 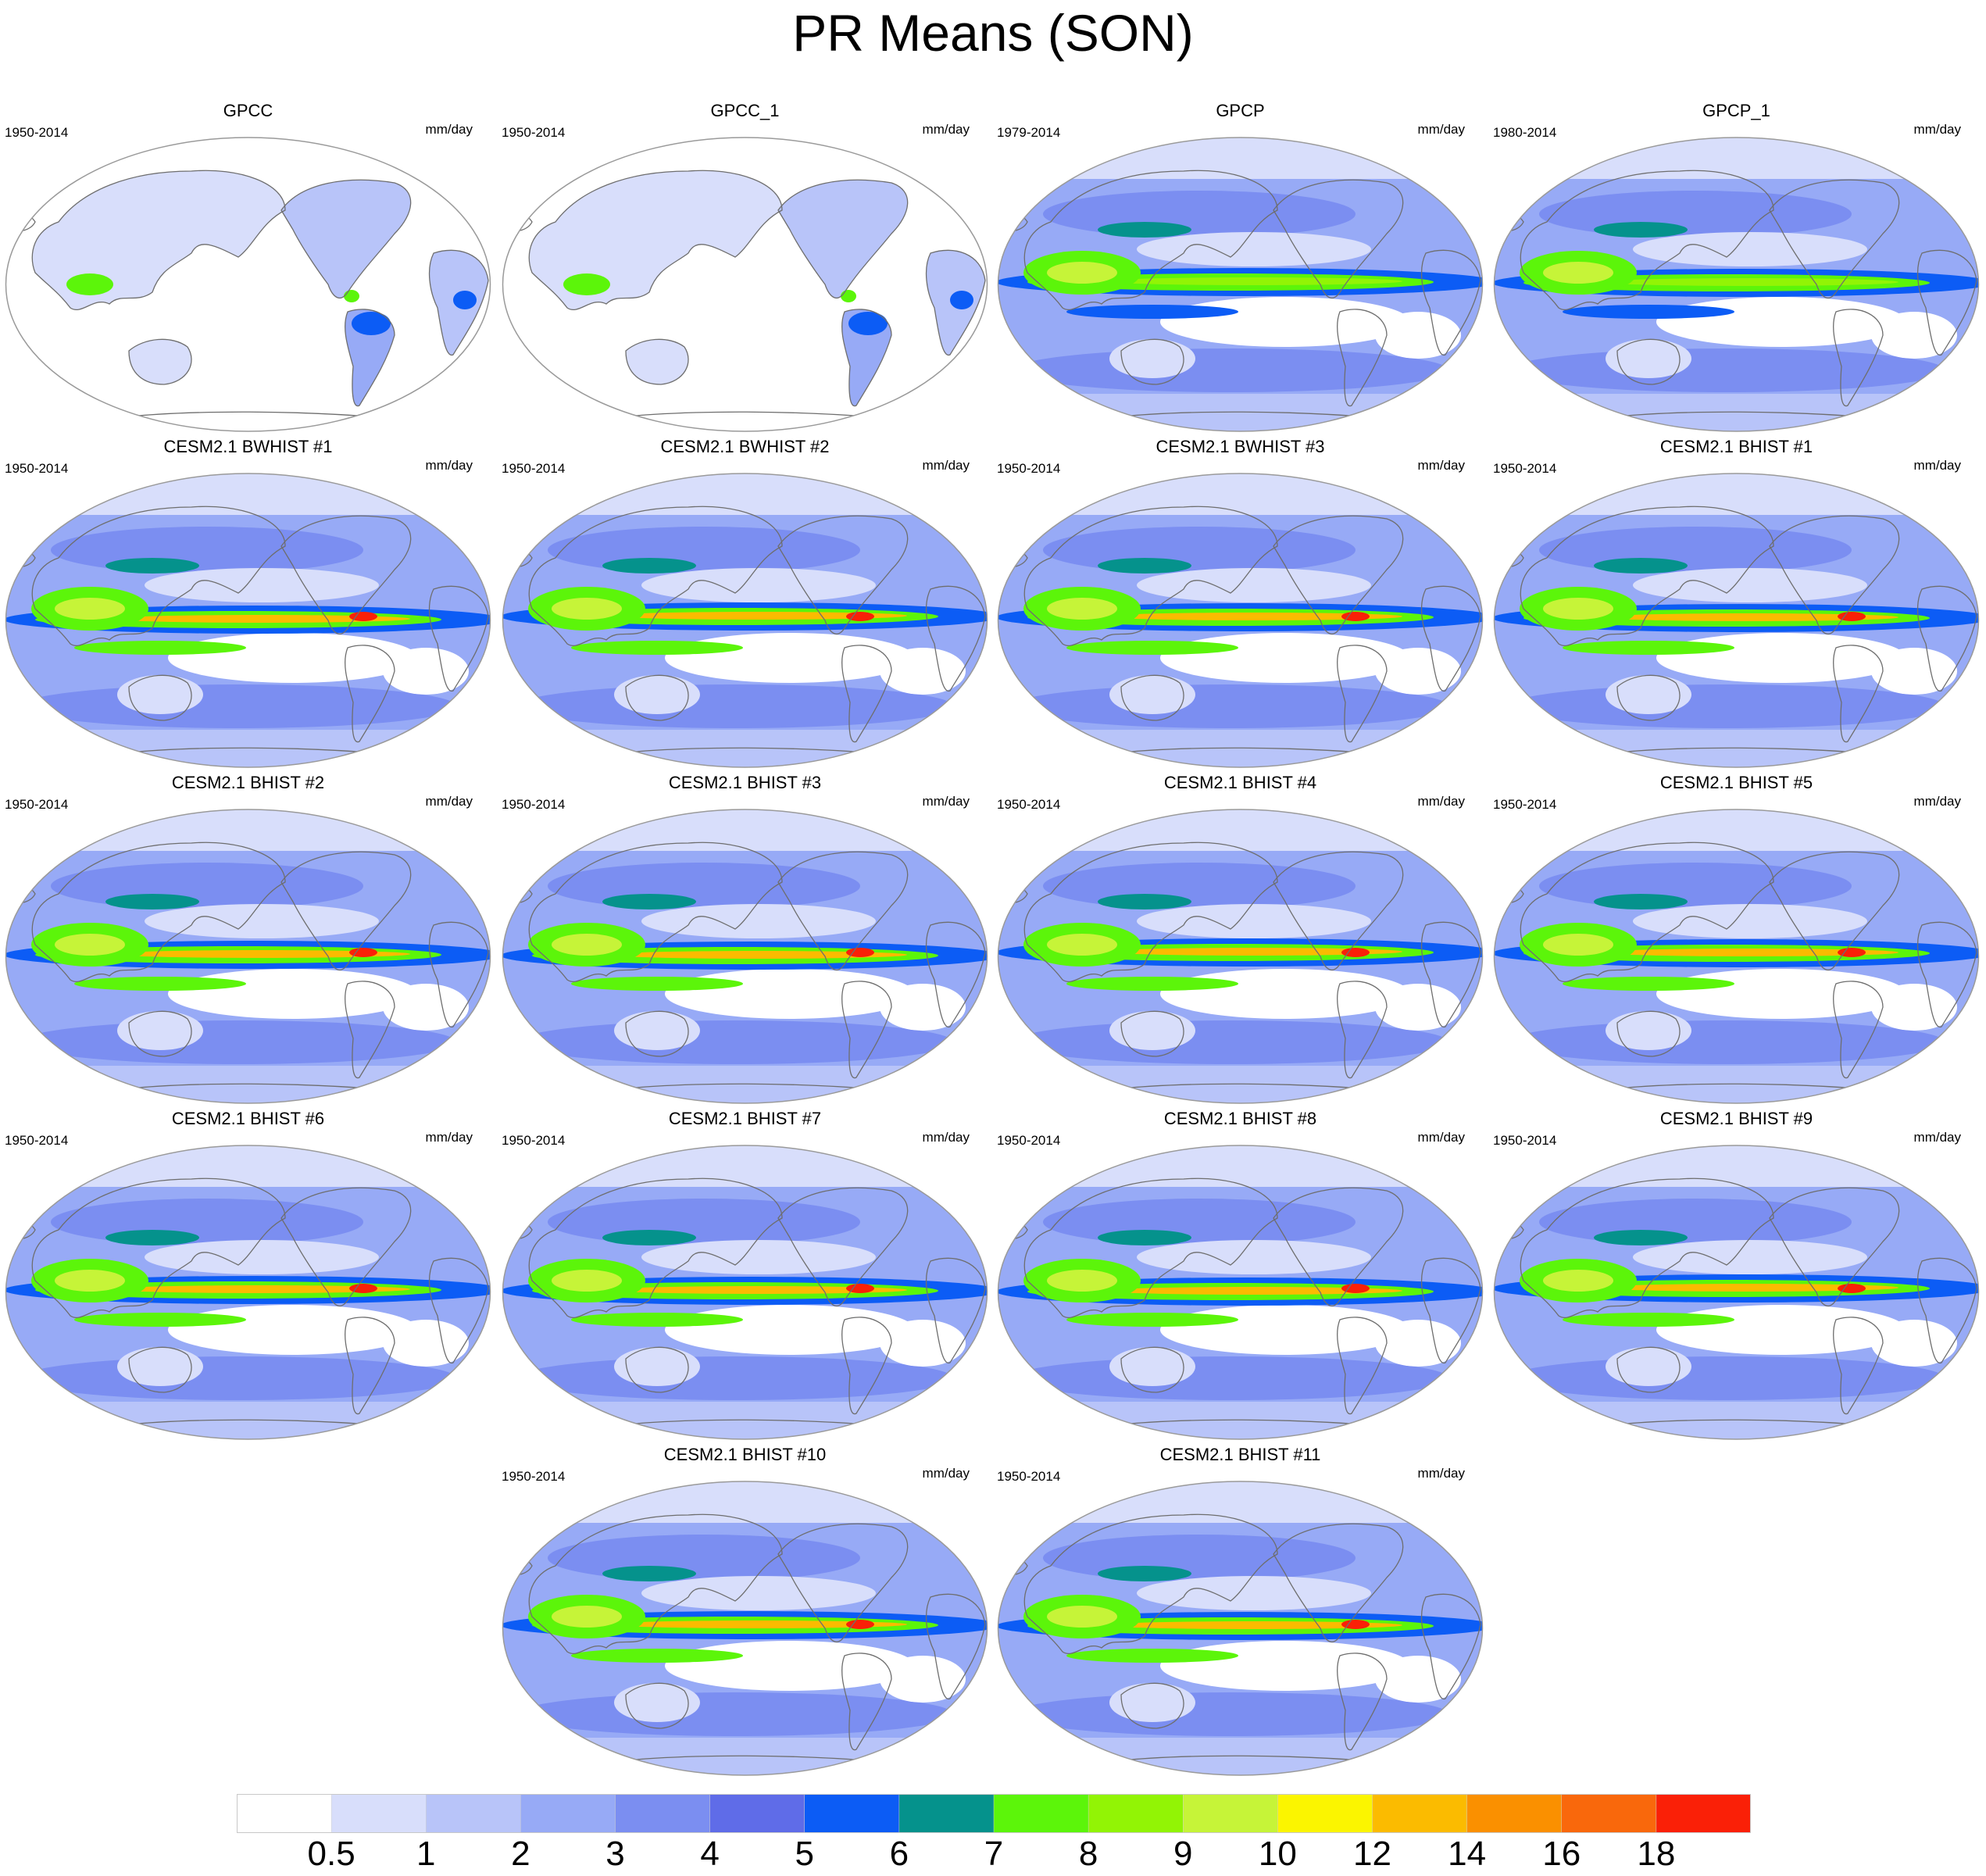 What do you see at coordinates (1736, 111) in the screenshot?
I see `panel-title: GPCP_1` at bounding box center [1736, 111].